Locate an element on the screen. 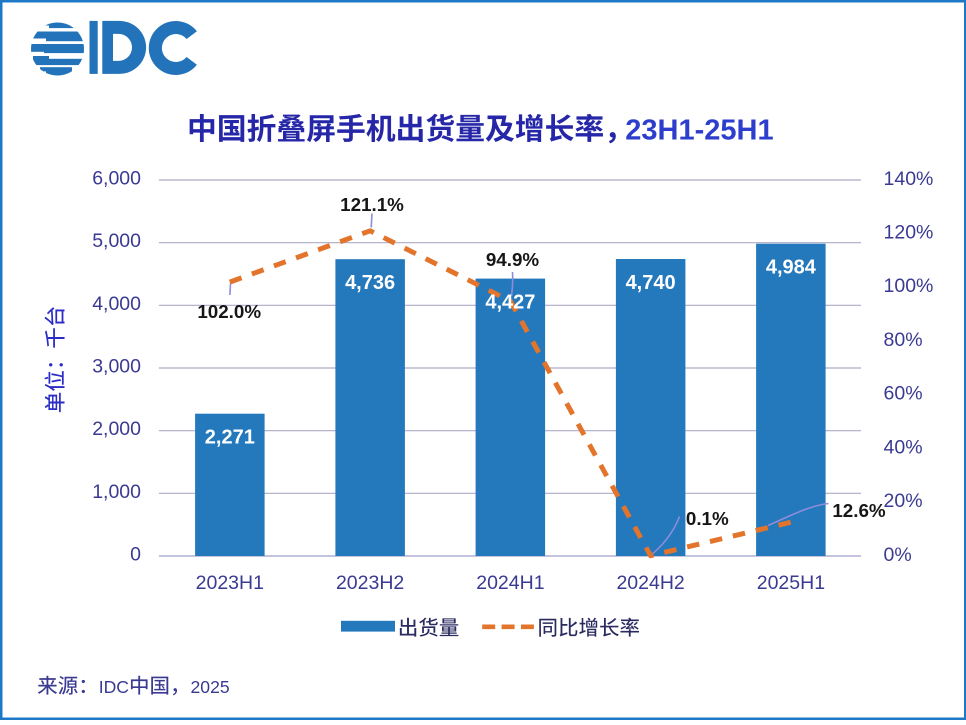 The width and height of the screenshot is (966, 725). svg-text: 4,984 is located at coordinates (791, 268).